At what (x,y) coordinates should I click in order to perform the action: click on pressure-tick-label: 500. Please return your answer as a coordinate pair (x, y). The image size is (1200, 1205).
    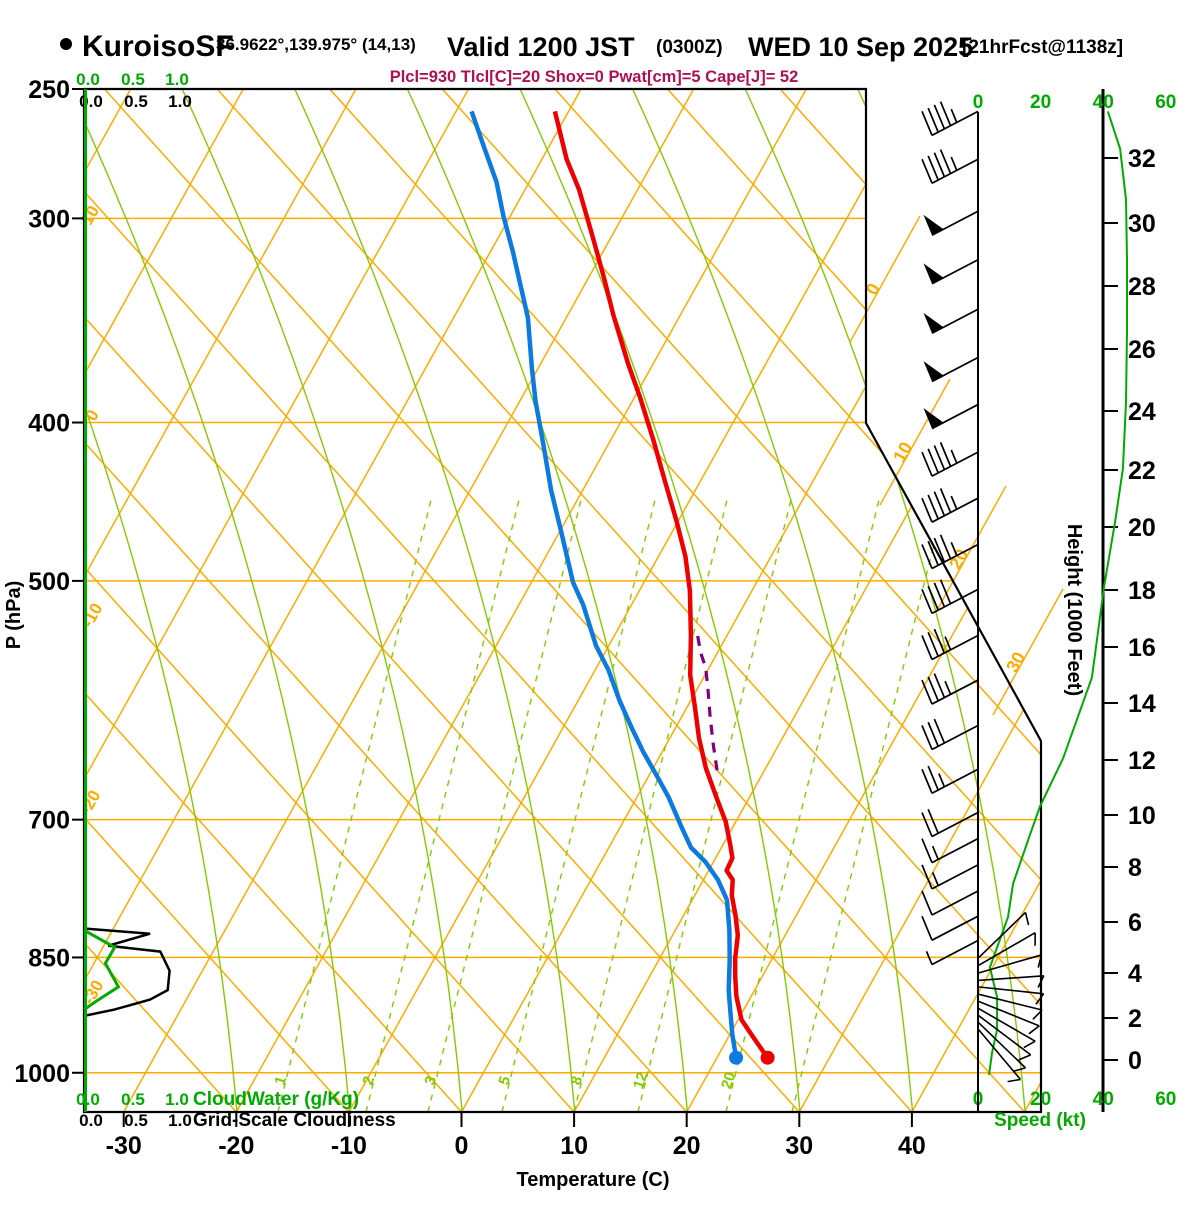
    Looking at the image, I should click on (49, 582).